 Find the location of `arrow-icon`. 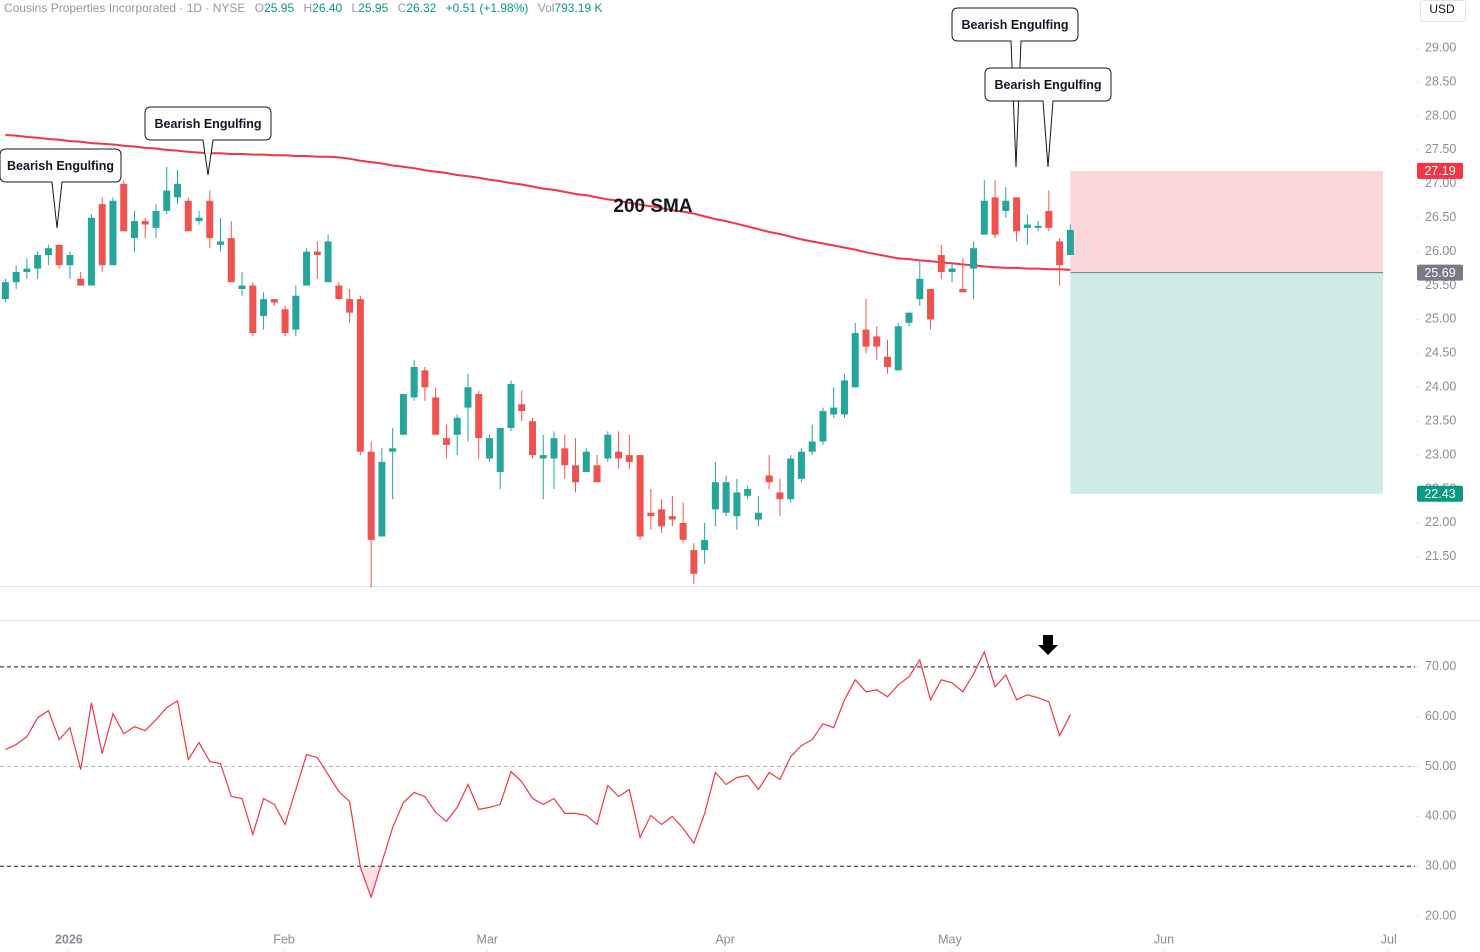

arrow-icon is located at coordinates (1048, 645).